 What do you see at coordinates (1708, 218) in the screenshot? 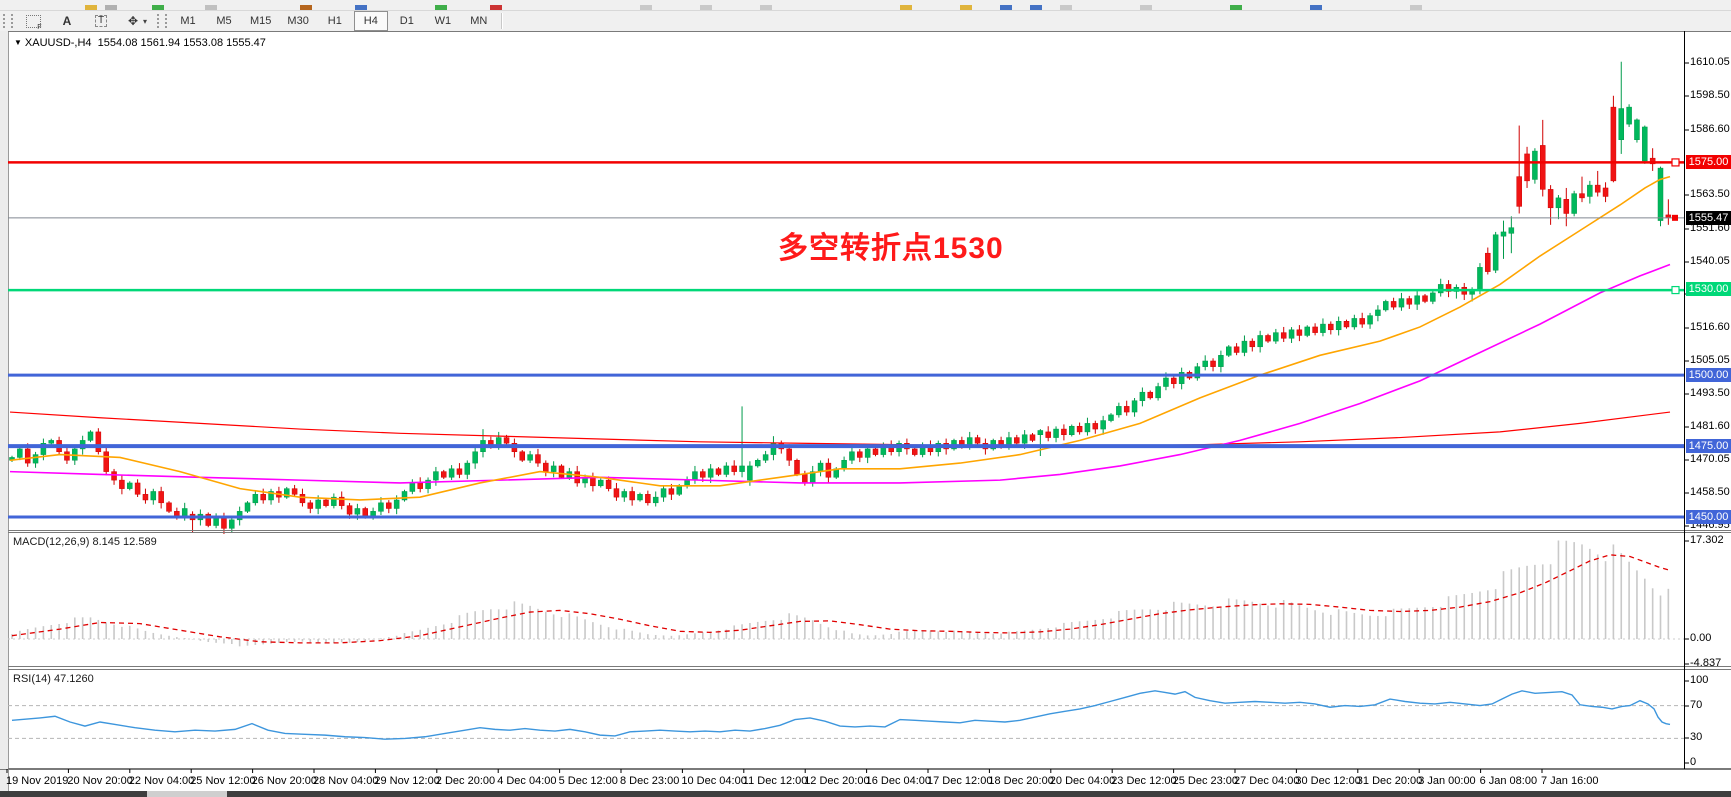
I see `price-line-label: 1555.47` at bounding box center [1708, 218].